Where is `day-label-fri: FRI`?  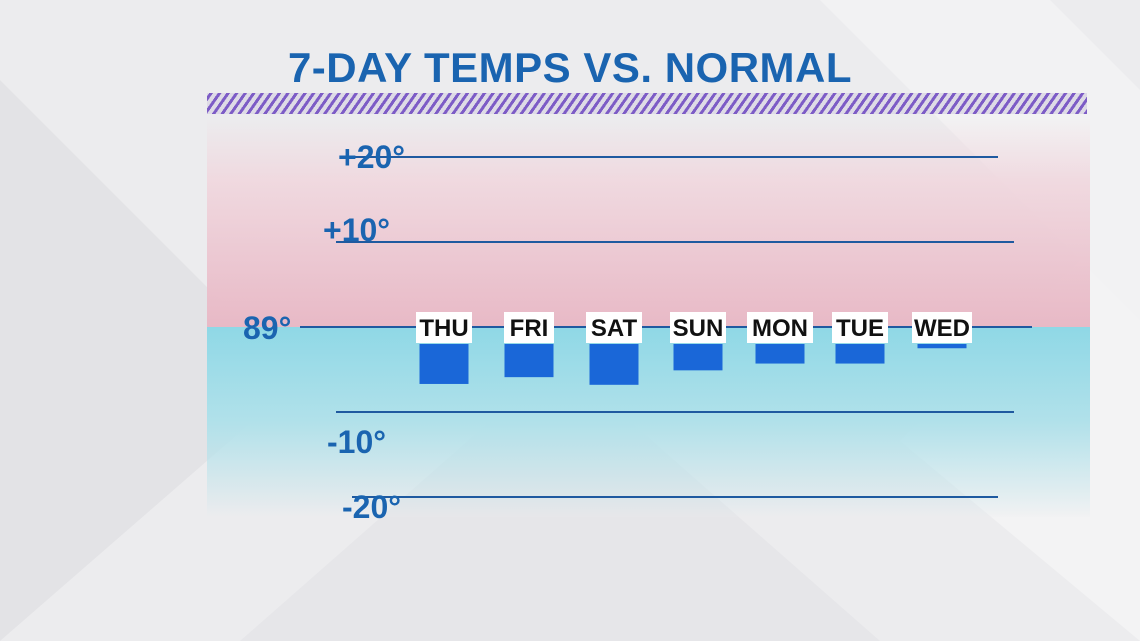
day-label-fri: FRI is located at coordinates (529, 328).